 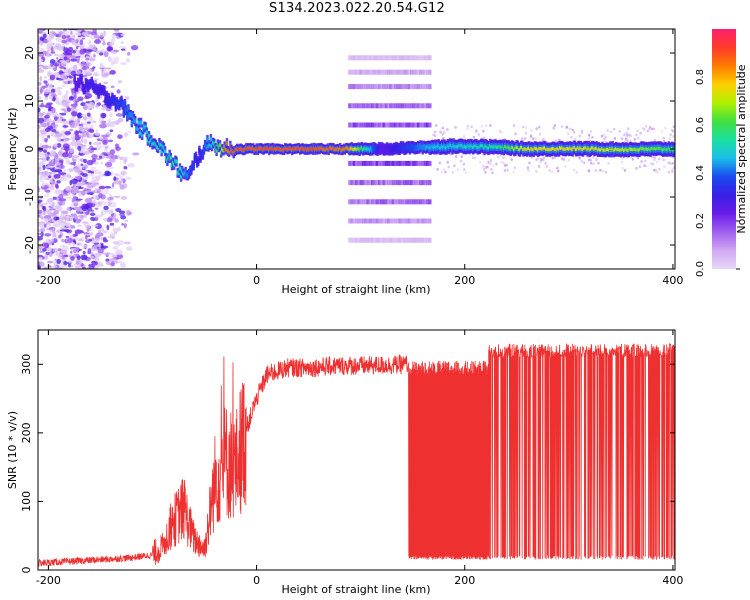 What do you see at coordinates (700, 221) in the screenshot?
I see `colorbar-tick-label: 0.2` at bounding box center [700, 221].